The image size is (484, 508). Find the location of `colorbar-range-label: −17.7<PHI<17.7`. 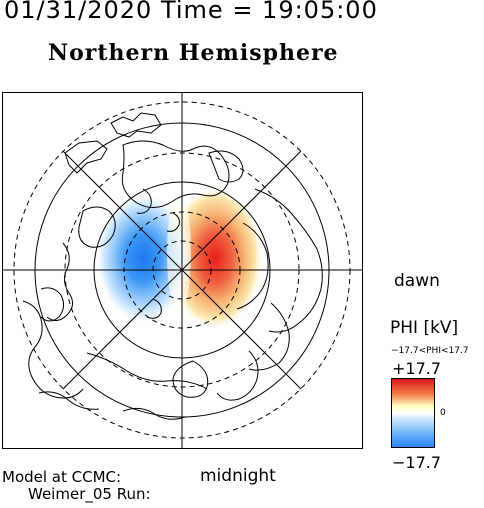

colorbar-range-label: −17.7<PHI<17.7 is located at coordinates (430, 351).